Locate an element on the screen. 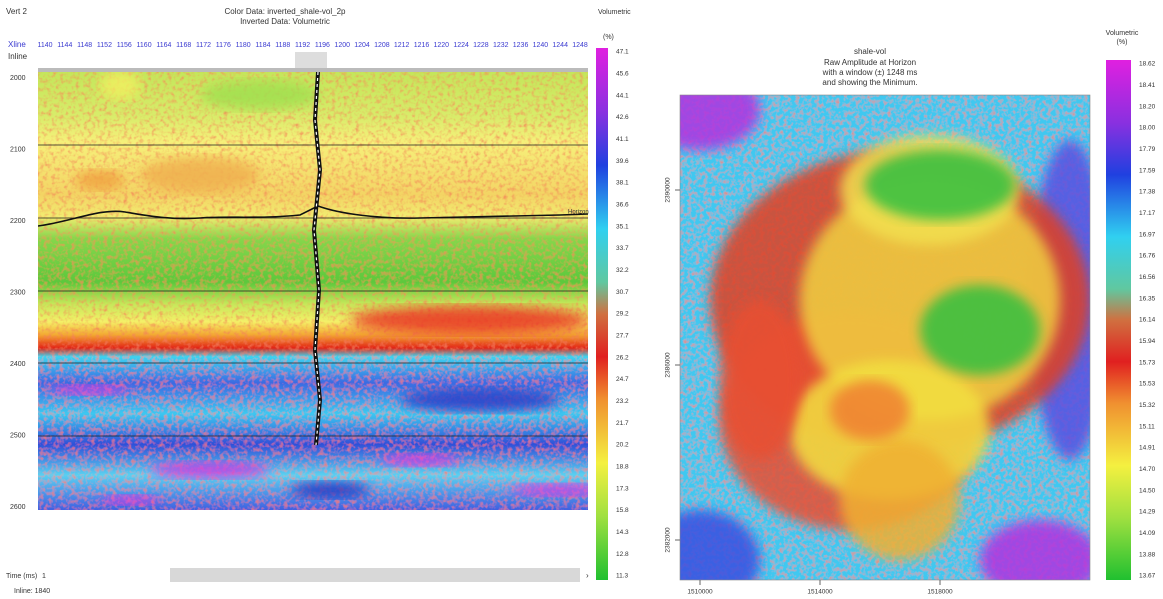 The image size is (1163, 599). colorbar-tick-label: 14.3 is located at coordinates (622, 532).